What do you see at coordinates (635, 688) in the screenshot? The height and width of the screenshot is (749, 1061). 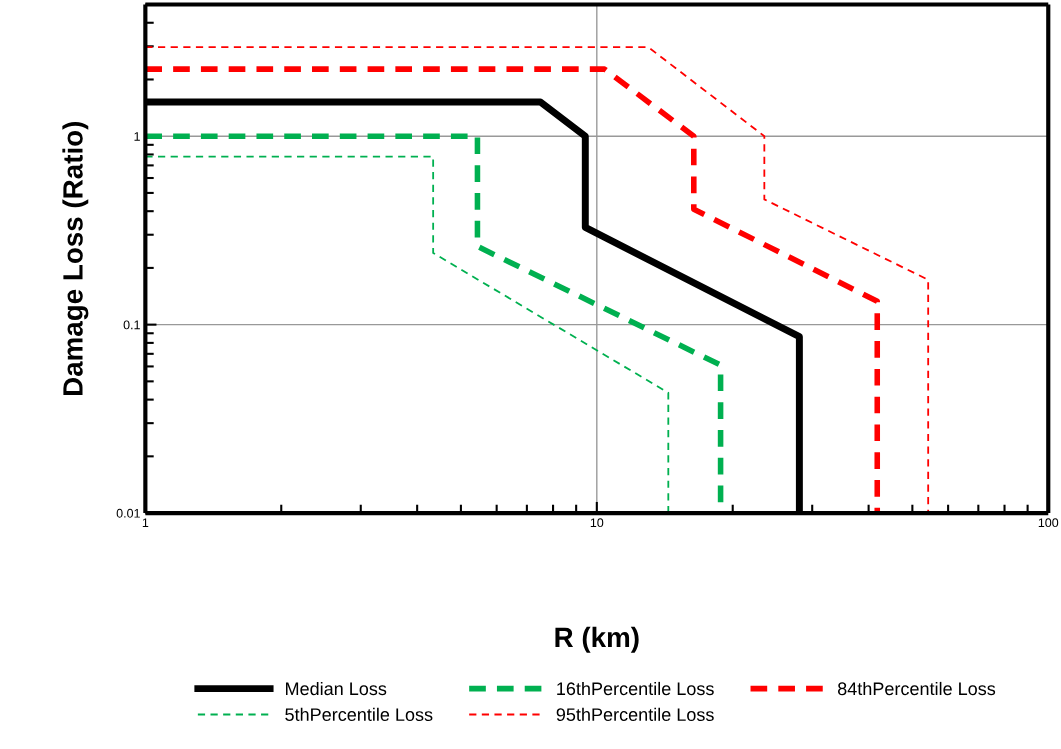 I see `legend-label: 16thPercentile Loss` at bounding box center [635, 688].